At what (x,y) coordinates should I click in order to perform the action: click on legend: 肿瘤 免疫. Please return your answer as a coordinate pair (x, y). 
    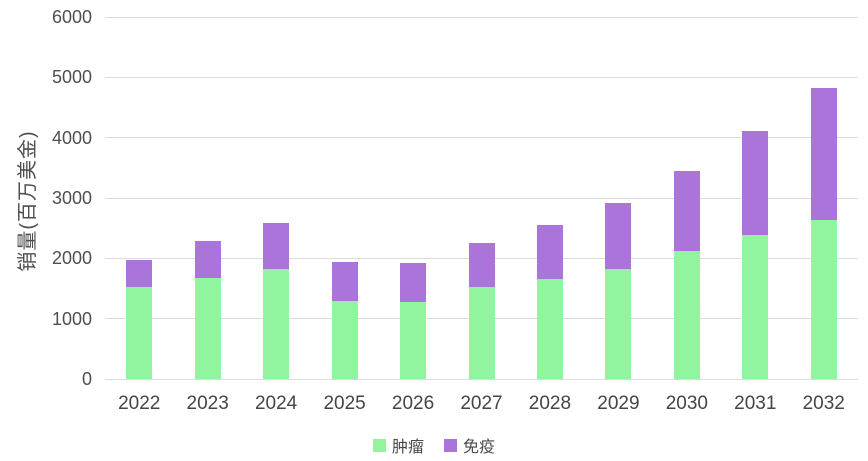
    Looking at the image, I should click on (434, 445).